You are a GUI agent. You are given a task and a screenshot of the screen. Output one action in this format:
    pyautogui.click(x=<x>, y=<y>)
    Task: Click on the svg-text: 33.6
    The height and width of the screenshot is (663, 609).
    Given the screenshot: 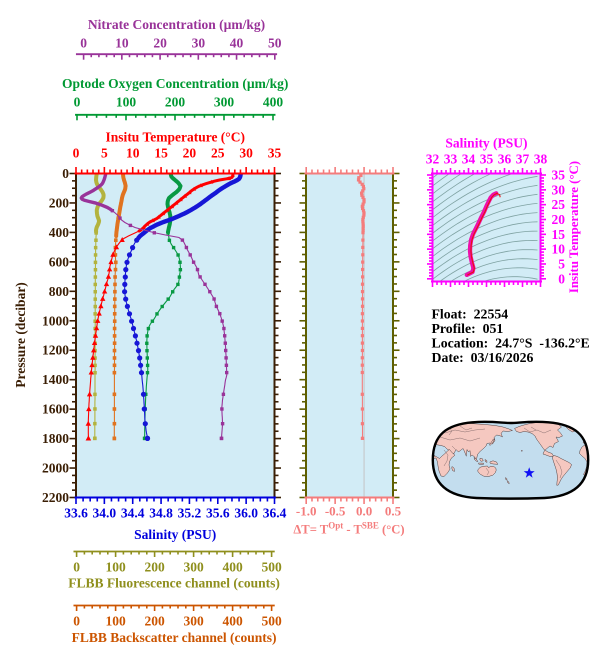 What is the action you would take?
    pyautogui.click(x=76, y=513)
    